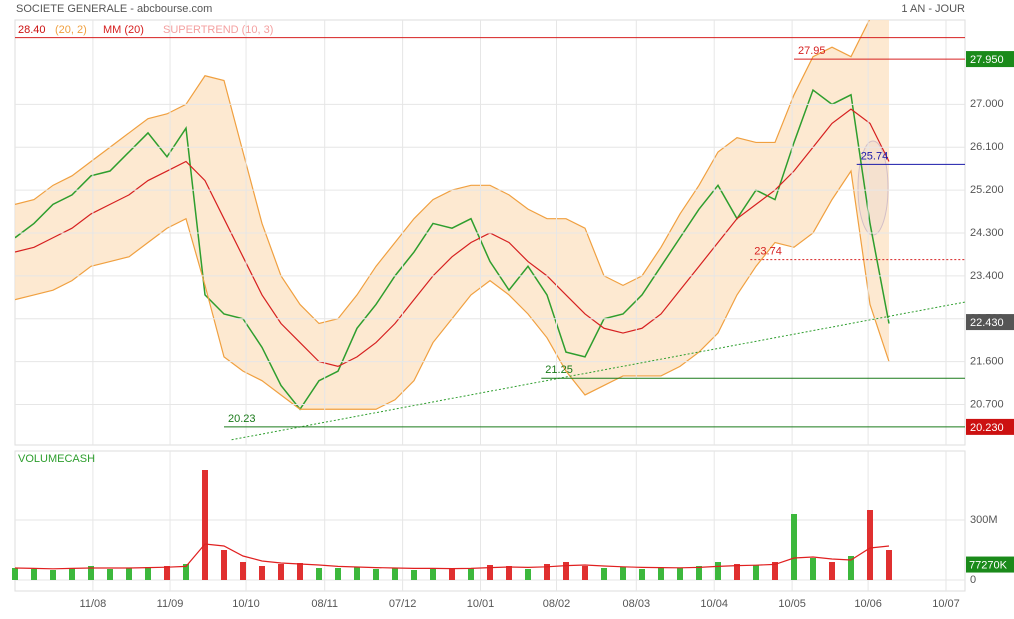 The width and height of the screenshot is (1014, 619). Describe the element at coordinates (987, 60) in the screenshot. I see `price-box-label: 27.950` at that location.